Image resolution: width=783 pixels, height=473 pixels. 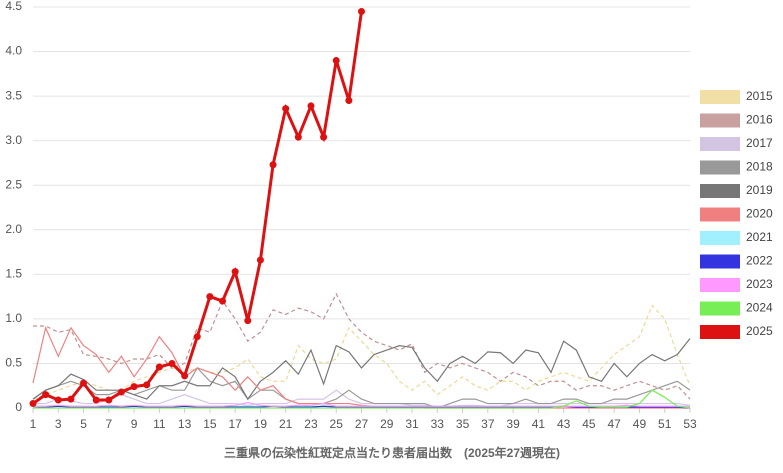 What do you see at coordinates (13, 6) in the screenshot?
I see `y-tick-label: 4.5` at bounding box center [13, 6].